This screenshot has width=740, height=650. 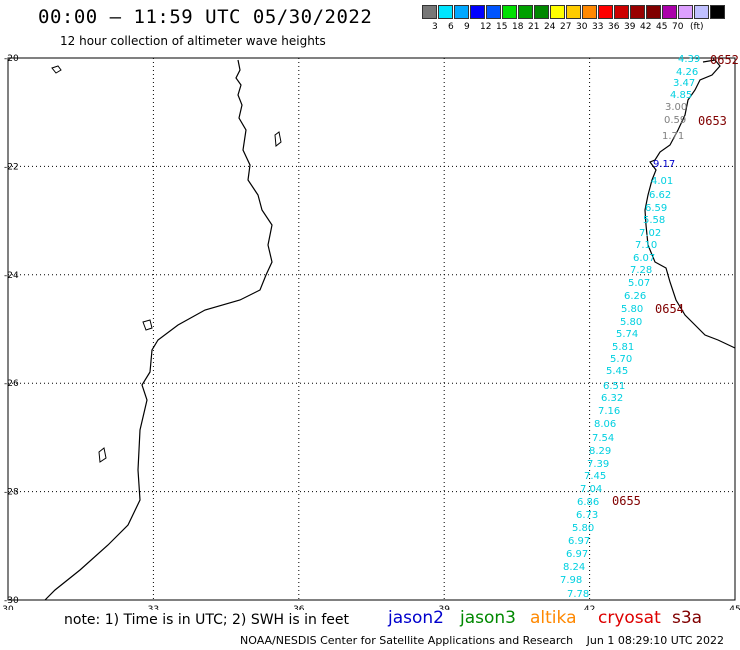 I want to click on swh-value: 7.16, so click(x=609, y=411).